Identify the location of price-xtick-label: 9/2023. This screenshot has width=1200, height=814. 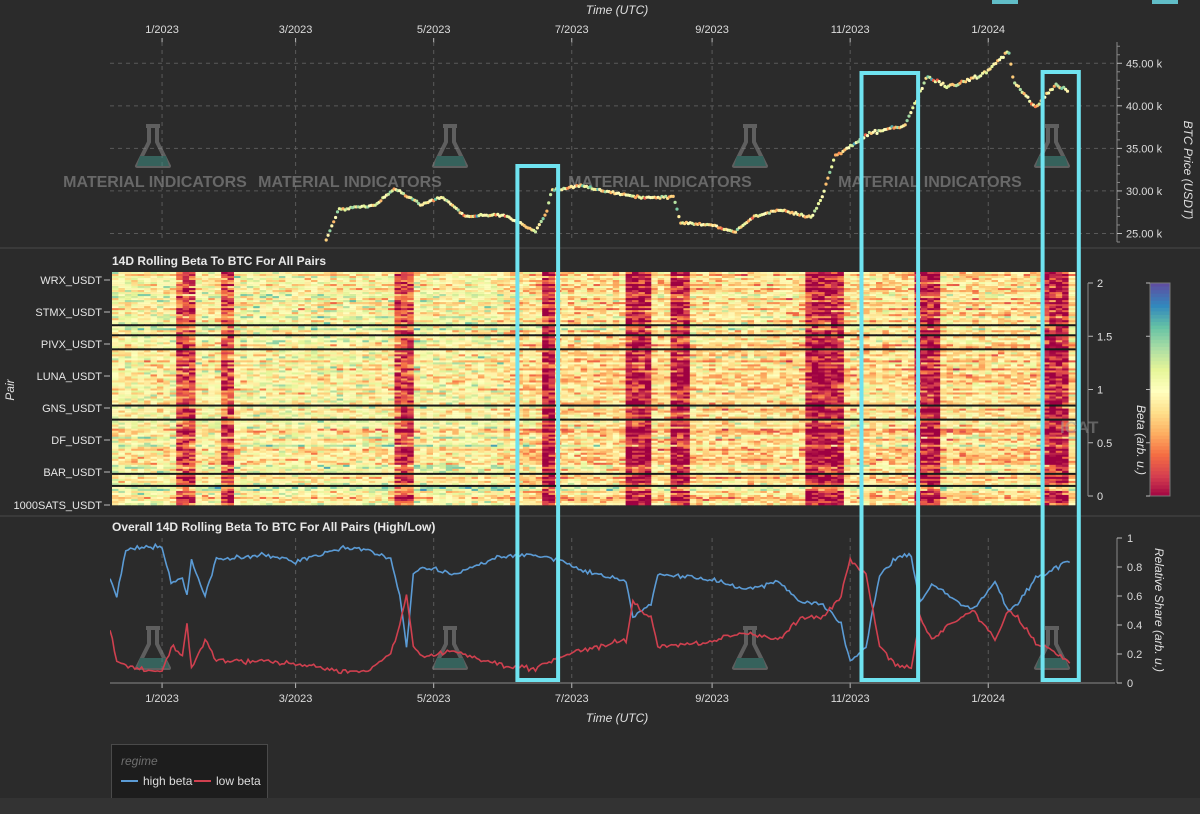
(712, 30).